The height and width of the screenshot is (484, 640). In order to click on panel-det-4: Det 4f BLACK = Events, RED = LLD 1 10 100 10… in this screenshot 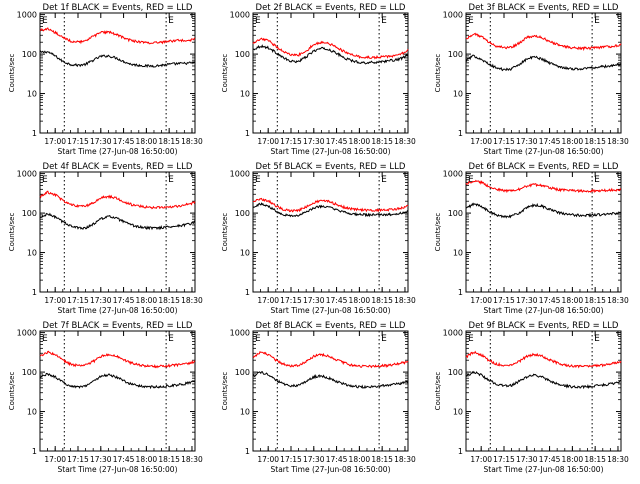, I will do `click(105, 238)`.